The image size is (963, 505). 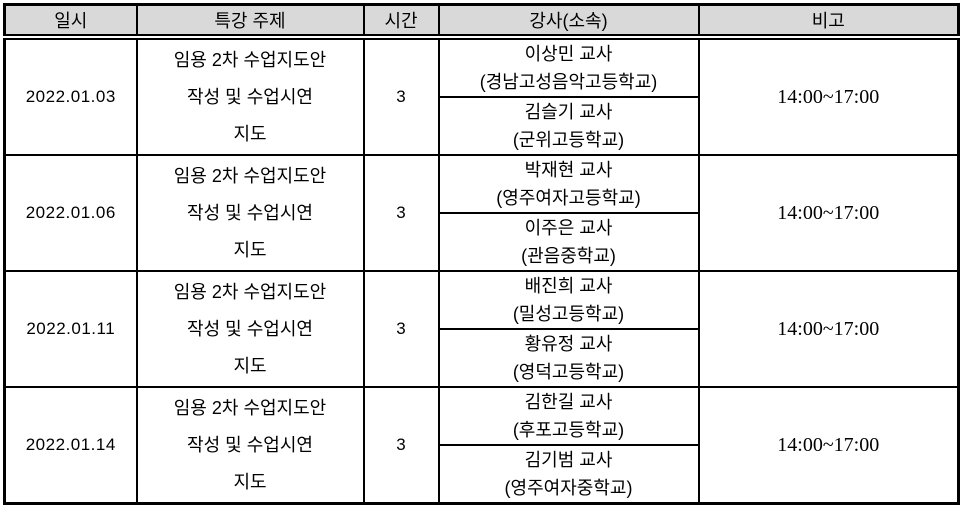 I want to click on header-cell-hours: 시간, so click(x=401, y=21).